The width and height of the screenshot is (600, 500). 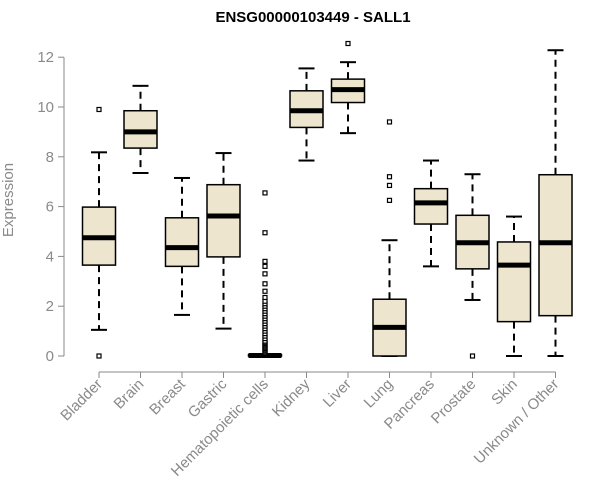 I want to click on box-breast, so click(x=182, y=246).